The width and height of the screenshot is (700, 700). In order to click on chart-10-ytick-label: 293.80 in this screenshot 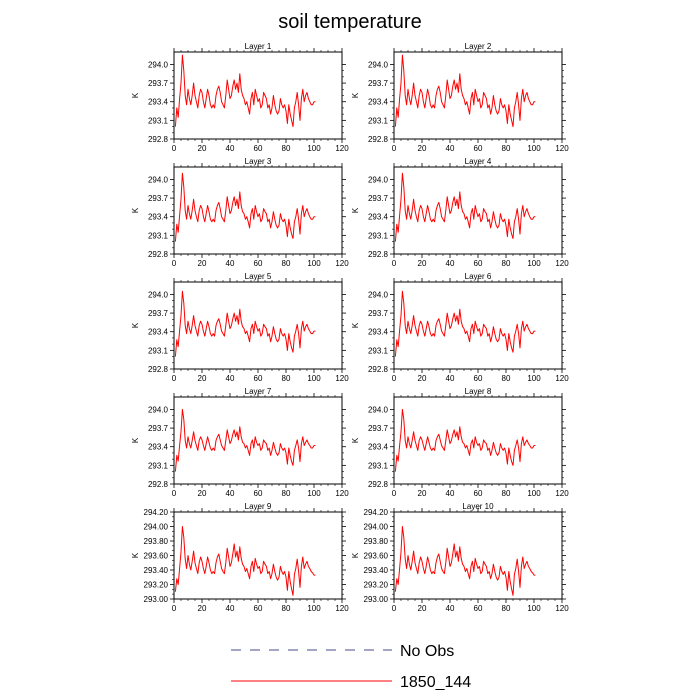, I will do `click(376, 541)`.